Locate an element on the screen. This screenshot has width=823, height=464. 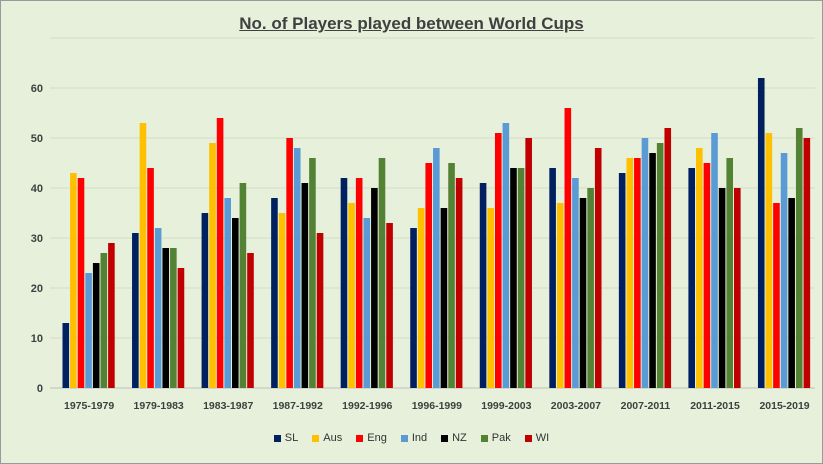
chart-title: No. of Players played between World Cups is located at coordinates (411, 23).